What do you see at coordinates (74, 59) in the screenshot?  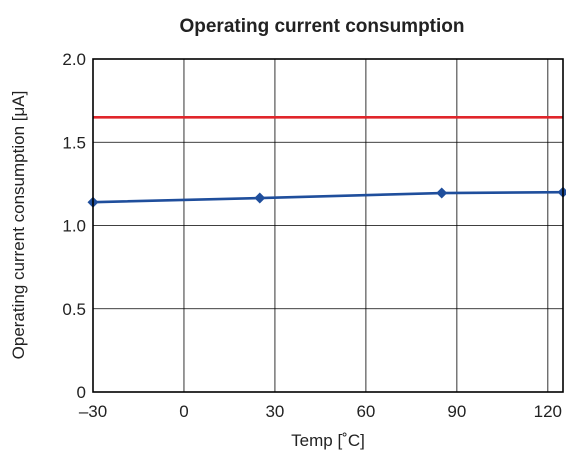 I see `y-tick-label: 2.0` at bounding box center [74, 59].